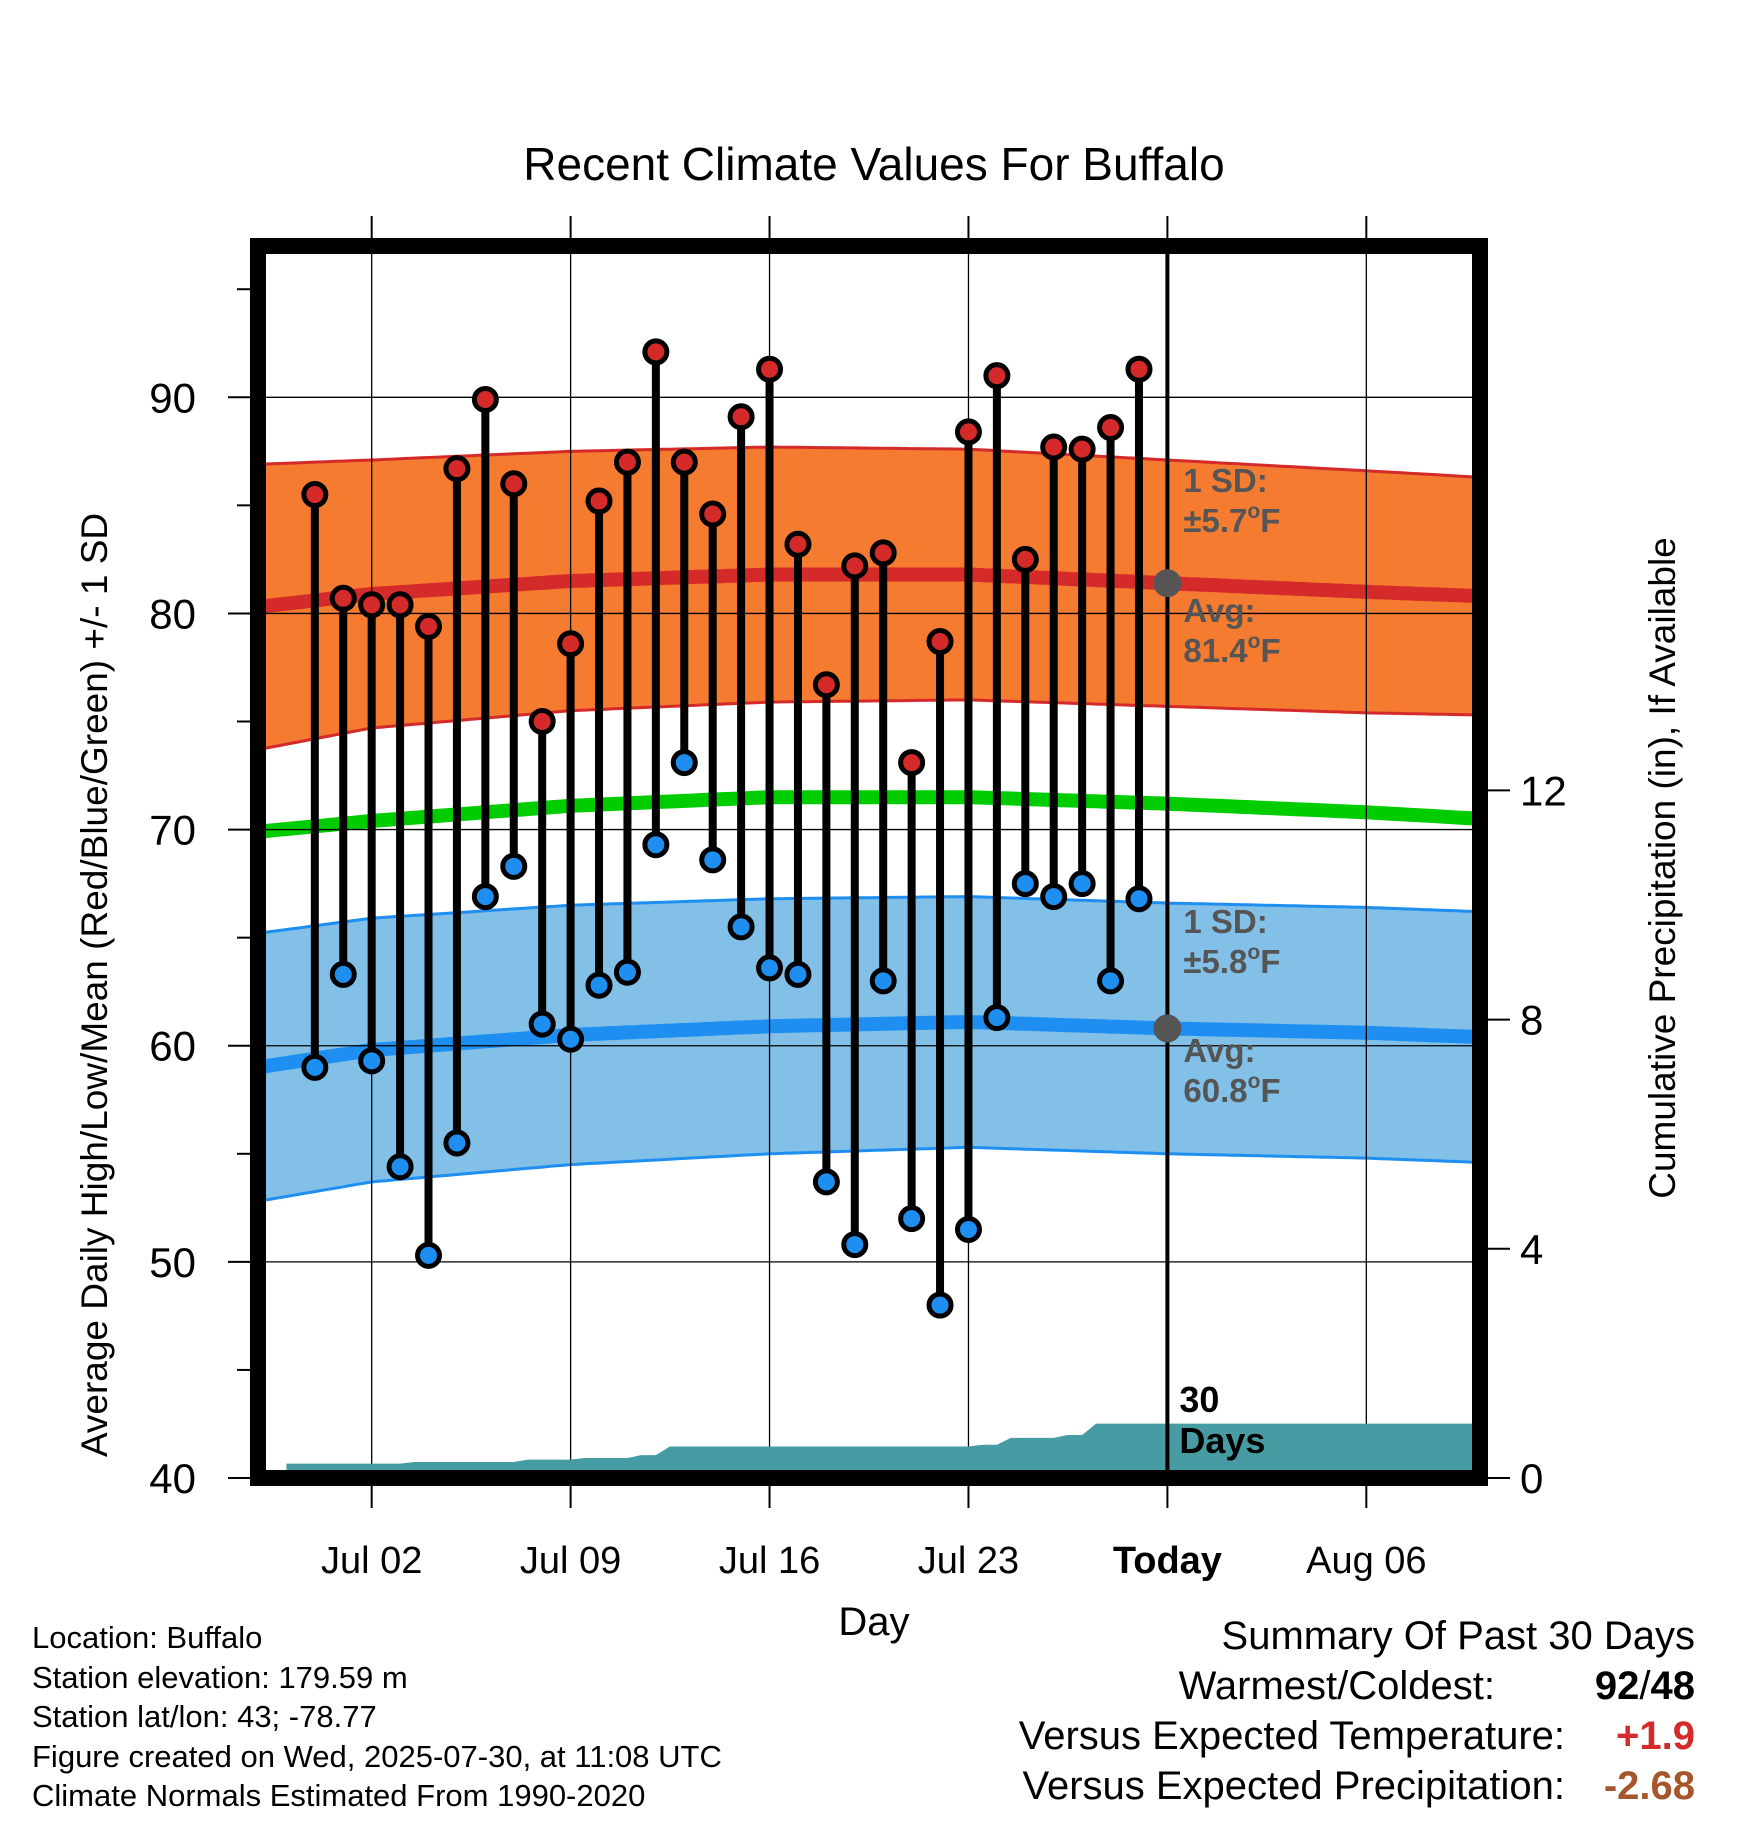  I want to click on high-sd-label: 1 SD:, so click(1225, 480).